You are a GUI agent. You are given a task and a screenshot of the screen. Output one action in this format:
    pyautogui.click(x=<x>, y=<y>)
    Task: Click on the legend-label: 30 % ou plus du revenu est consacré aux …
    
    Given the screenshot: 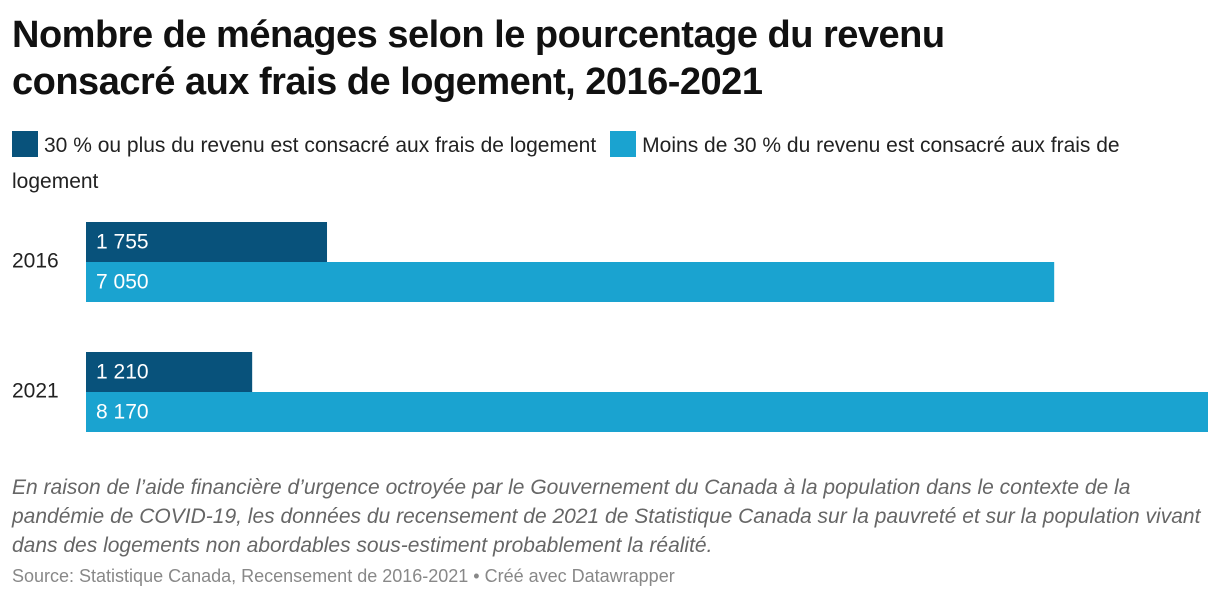 What is the action you would take?
    pyautogui.click(x=320, y=145)
    